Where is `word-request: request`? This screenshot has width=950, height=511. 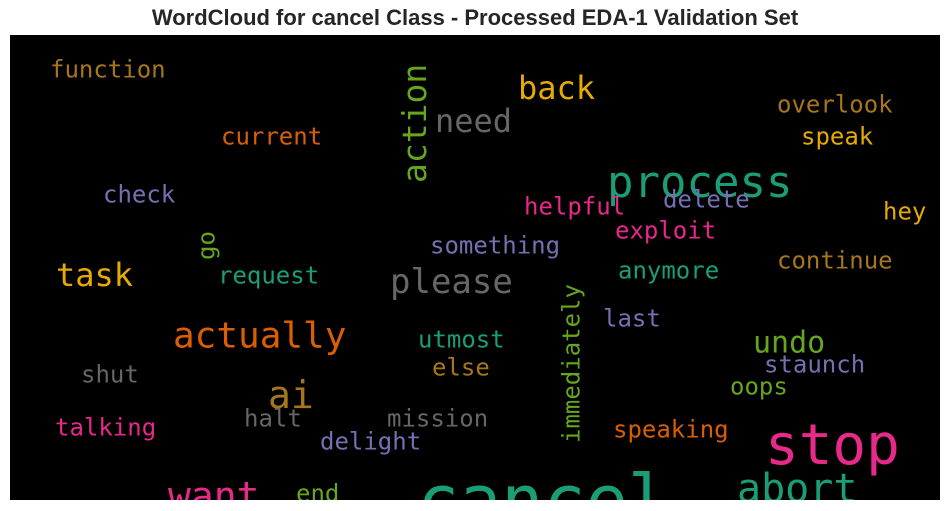 word-request: request is located at coordinates (268, 276).